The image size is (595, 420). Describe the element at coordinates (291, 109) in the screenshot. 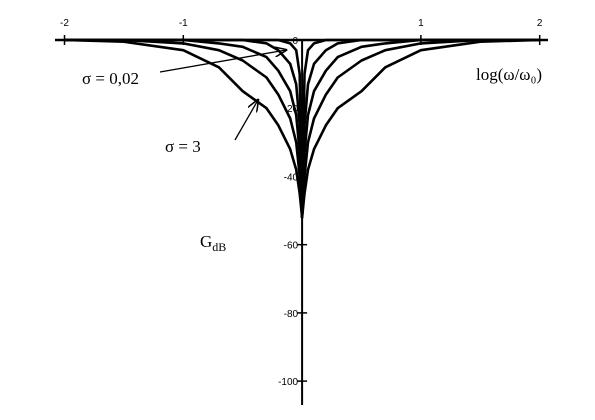

I see `y-tick-label: -20` at that location.